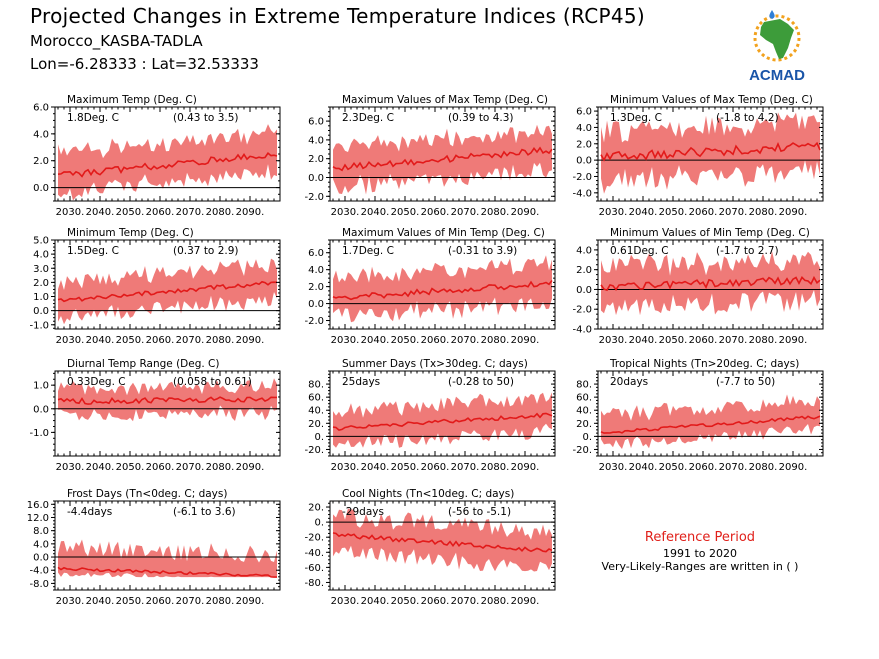 The height and width of the screenshot is (659, 879). I want to click on y-tick-label: 60., so click(316, 398).